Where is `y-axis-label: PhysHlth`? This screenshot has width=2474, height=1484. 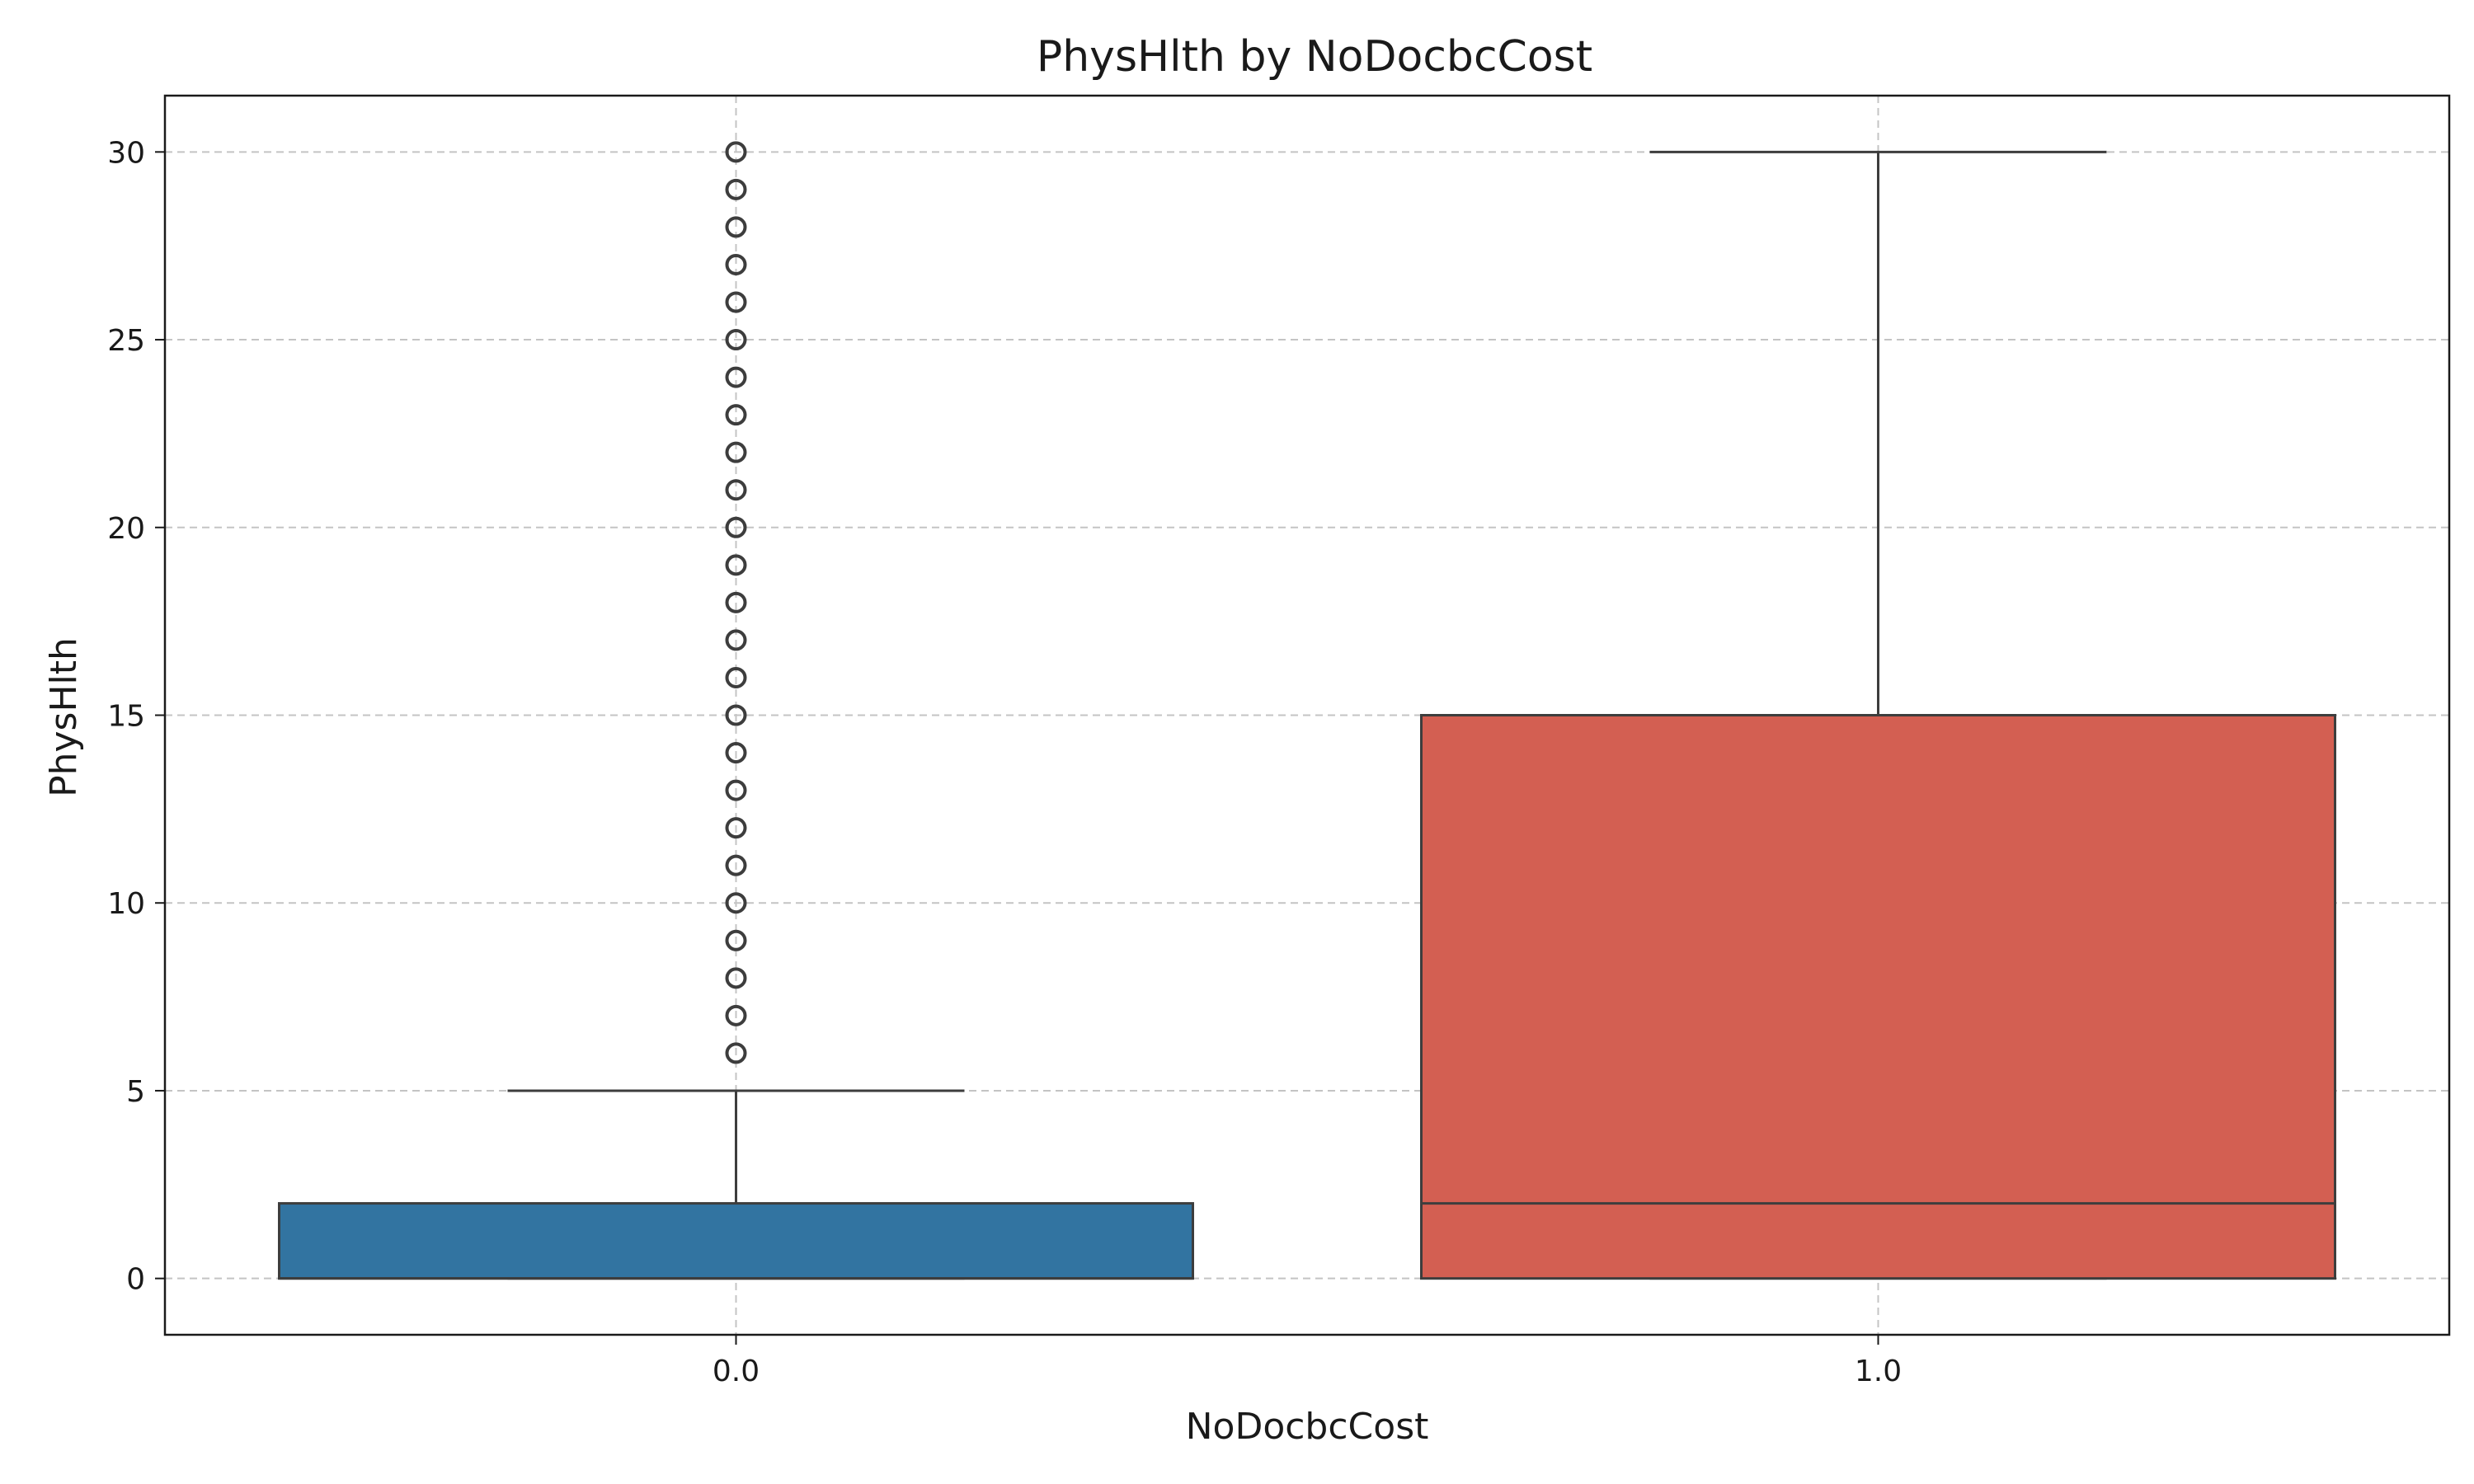
y-axis-label: PhysHlth is located at coordinates (64, 717).